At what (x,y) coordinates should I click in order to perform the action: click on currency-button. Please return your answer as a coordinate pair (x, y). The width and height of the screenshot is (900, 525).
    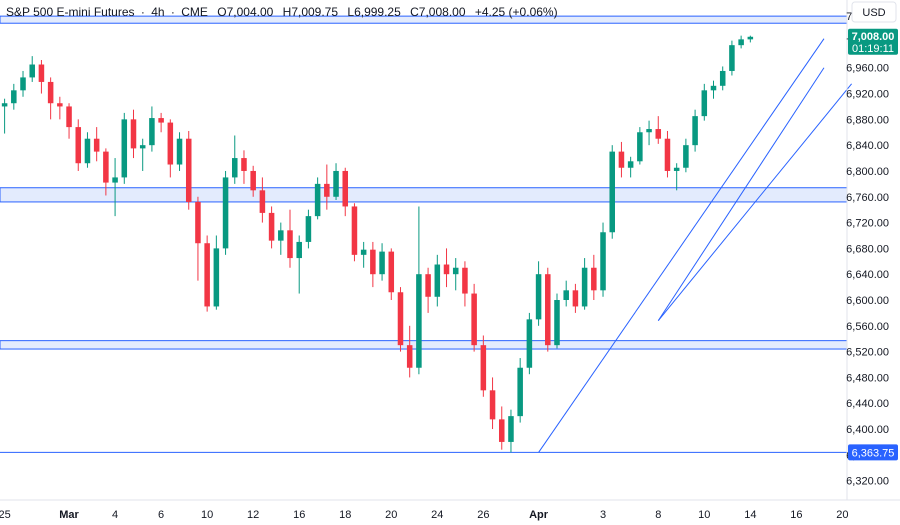
    Looking at the image, I should click on (874, 12).